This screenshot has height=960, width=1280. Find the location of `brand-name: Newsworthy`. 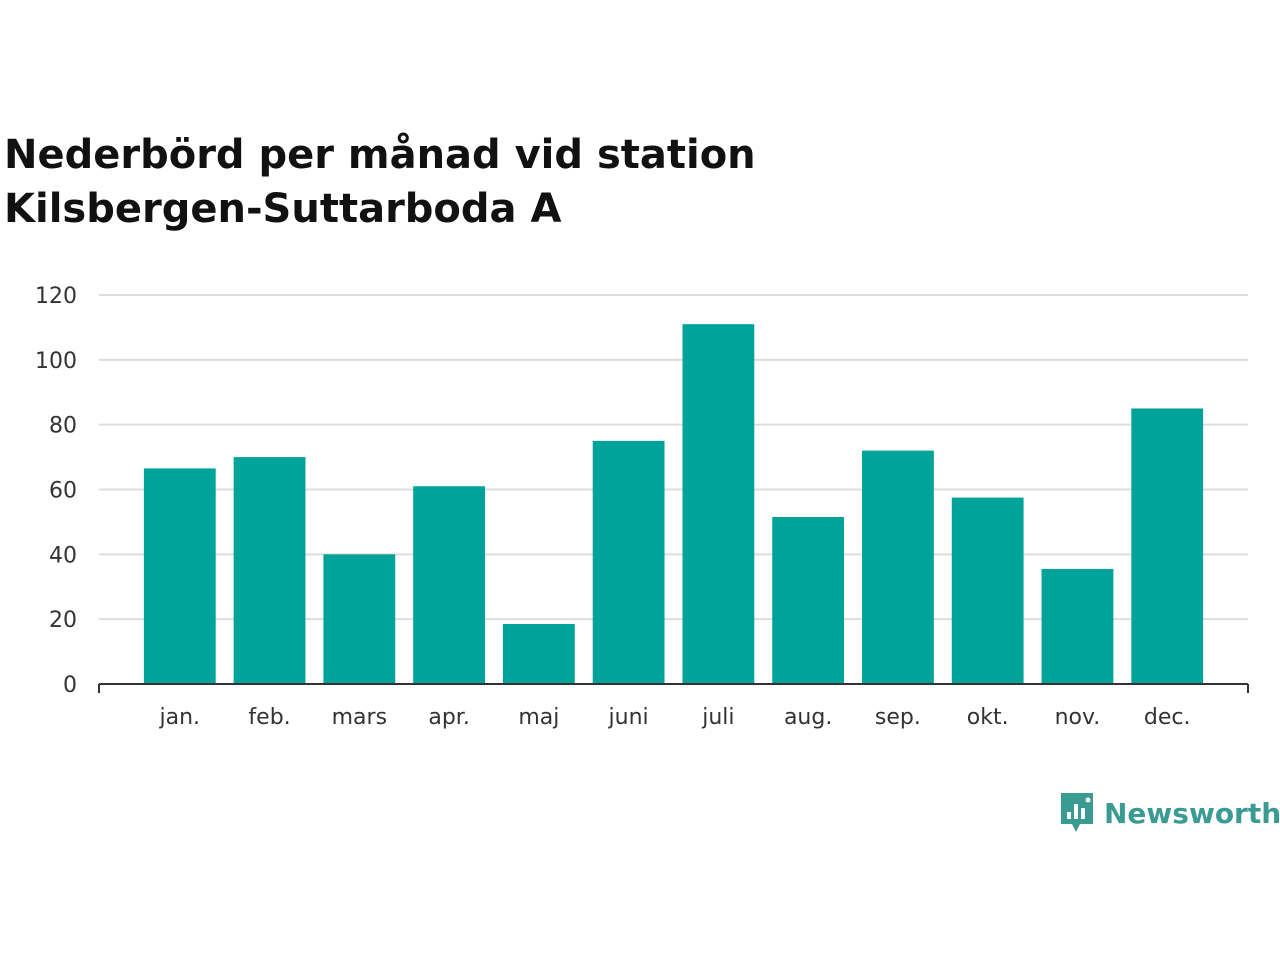

brand-name: Newsworthy is located at coordinates (1192, 813).